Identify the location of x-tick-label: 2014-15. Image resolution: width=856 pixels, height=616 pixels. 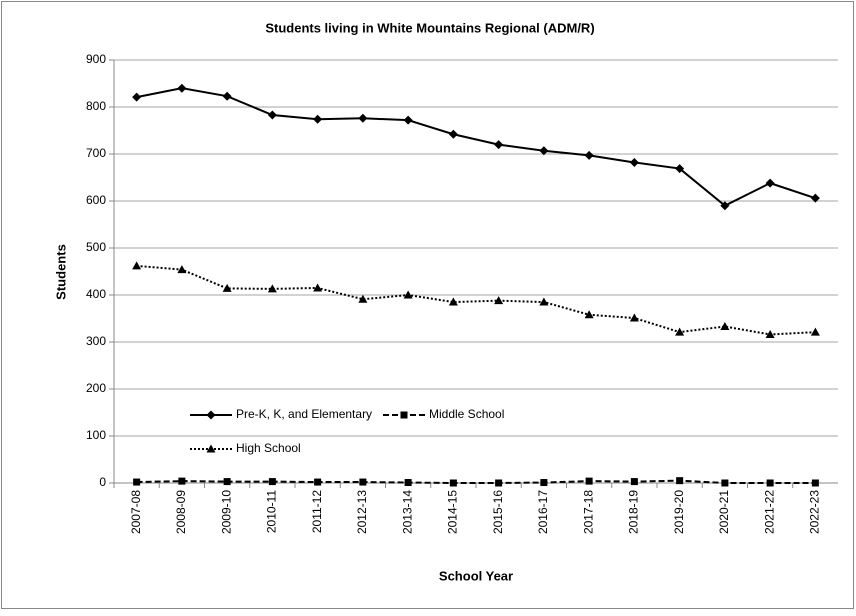
(453, 512).